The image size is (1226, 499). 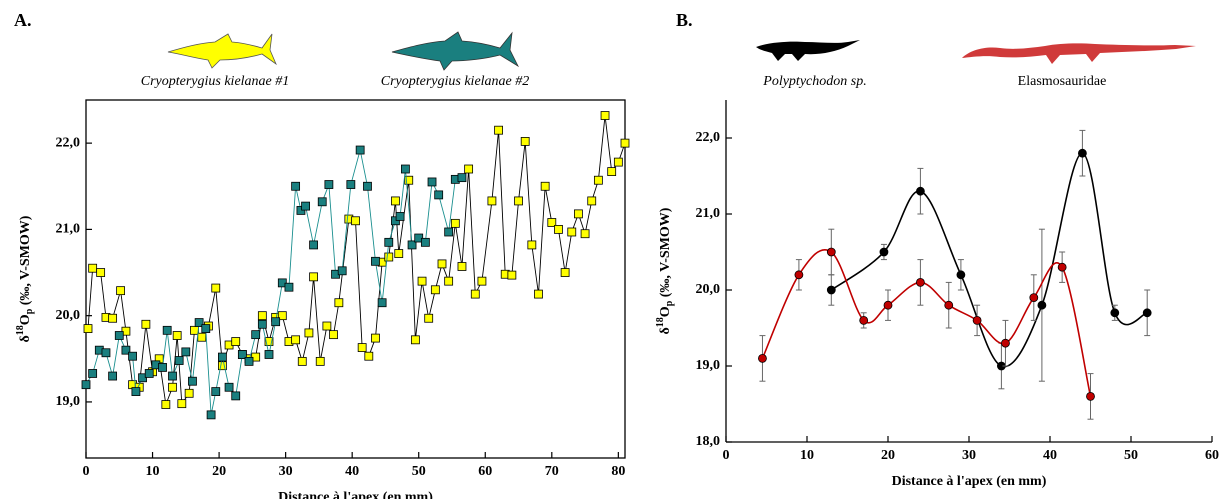 What do you see at coordinates (29, 311) in the screenshot?
I see `y-axis-label-part: p` at bounding box center [29, 311].